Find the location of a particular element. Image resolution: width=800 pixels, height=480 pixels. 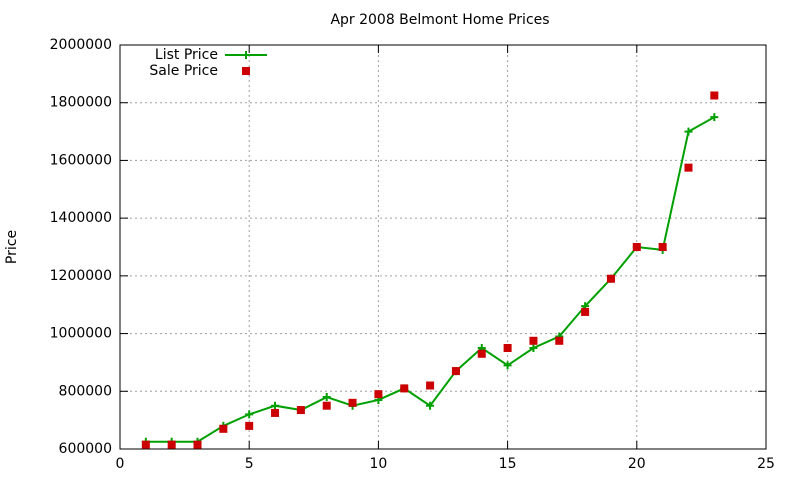

x-tick-label: 5 is located at coordinates (249, 464).